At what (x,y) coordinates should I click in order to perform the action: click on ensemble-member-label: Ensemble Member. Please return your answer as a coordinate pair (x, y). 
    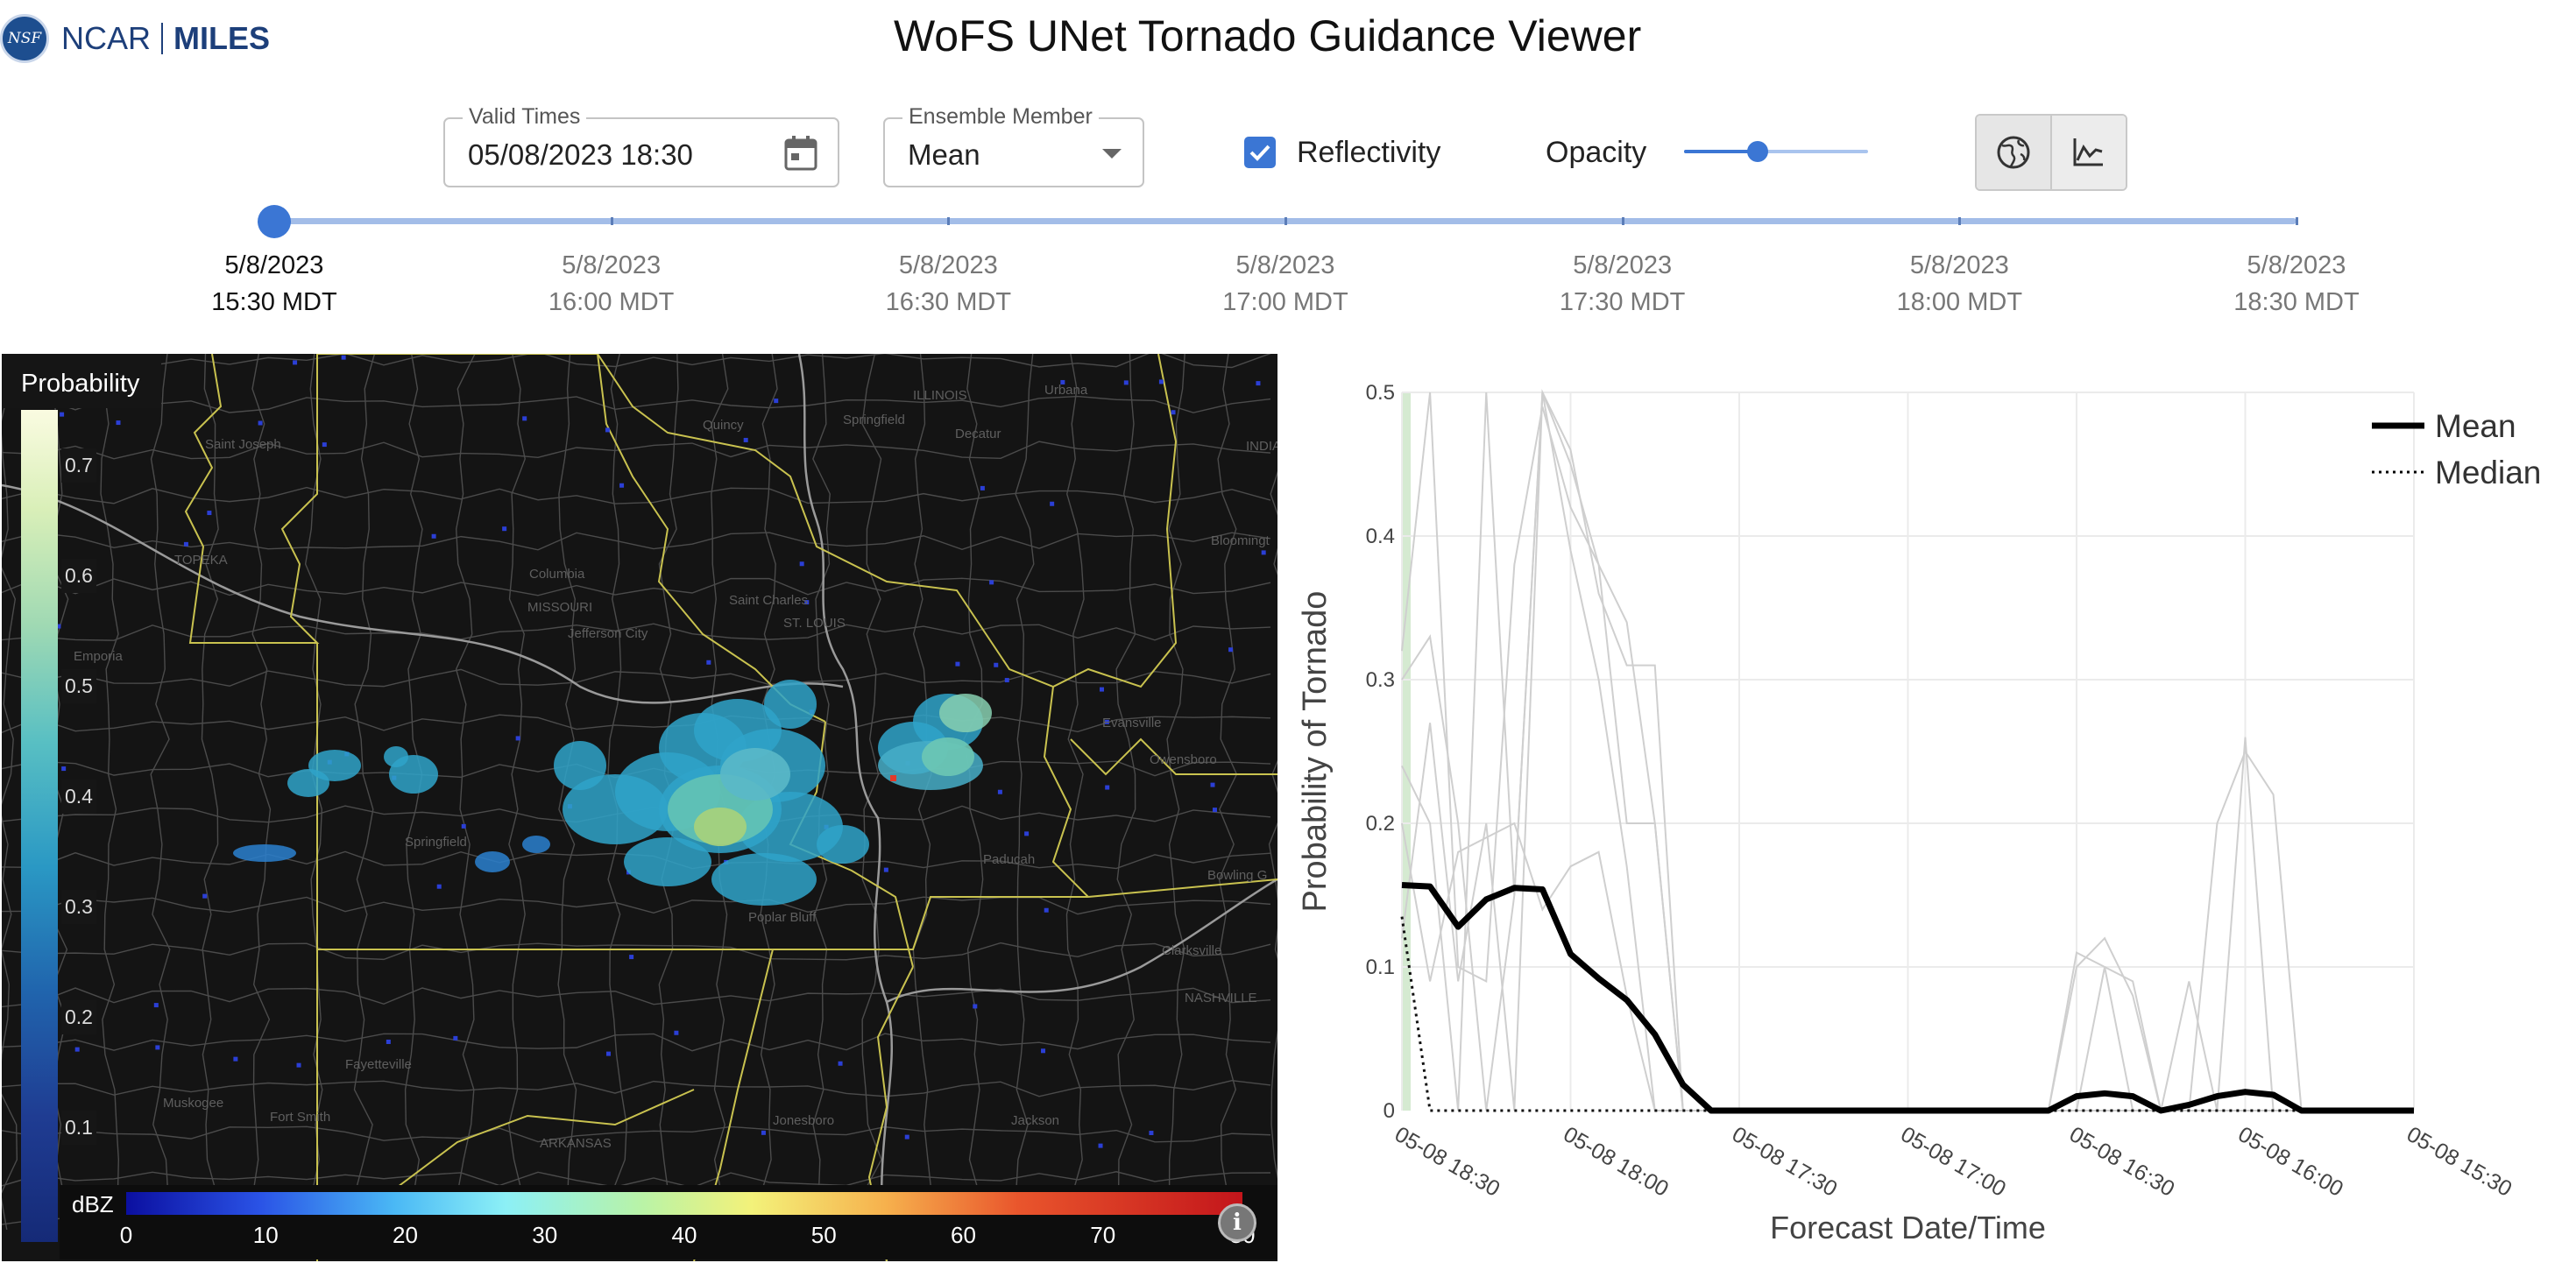
    Looking at the image, I should click on (1000, 117).